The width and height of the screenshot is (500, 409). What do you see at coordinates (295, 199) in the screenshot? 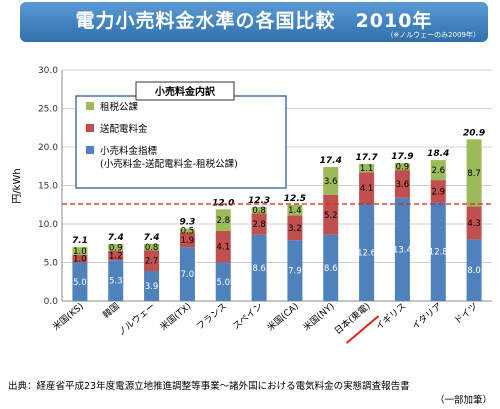
I see `total-label: 12.5` at bounding box center [295, 199].